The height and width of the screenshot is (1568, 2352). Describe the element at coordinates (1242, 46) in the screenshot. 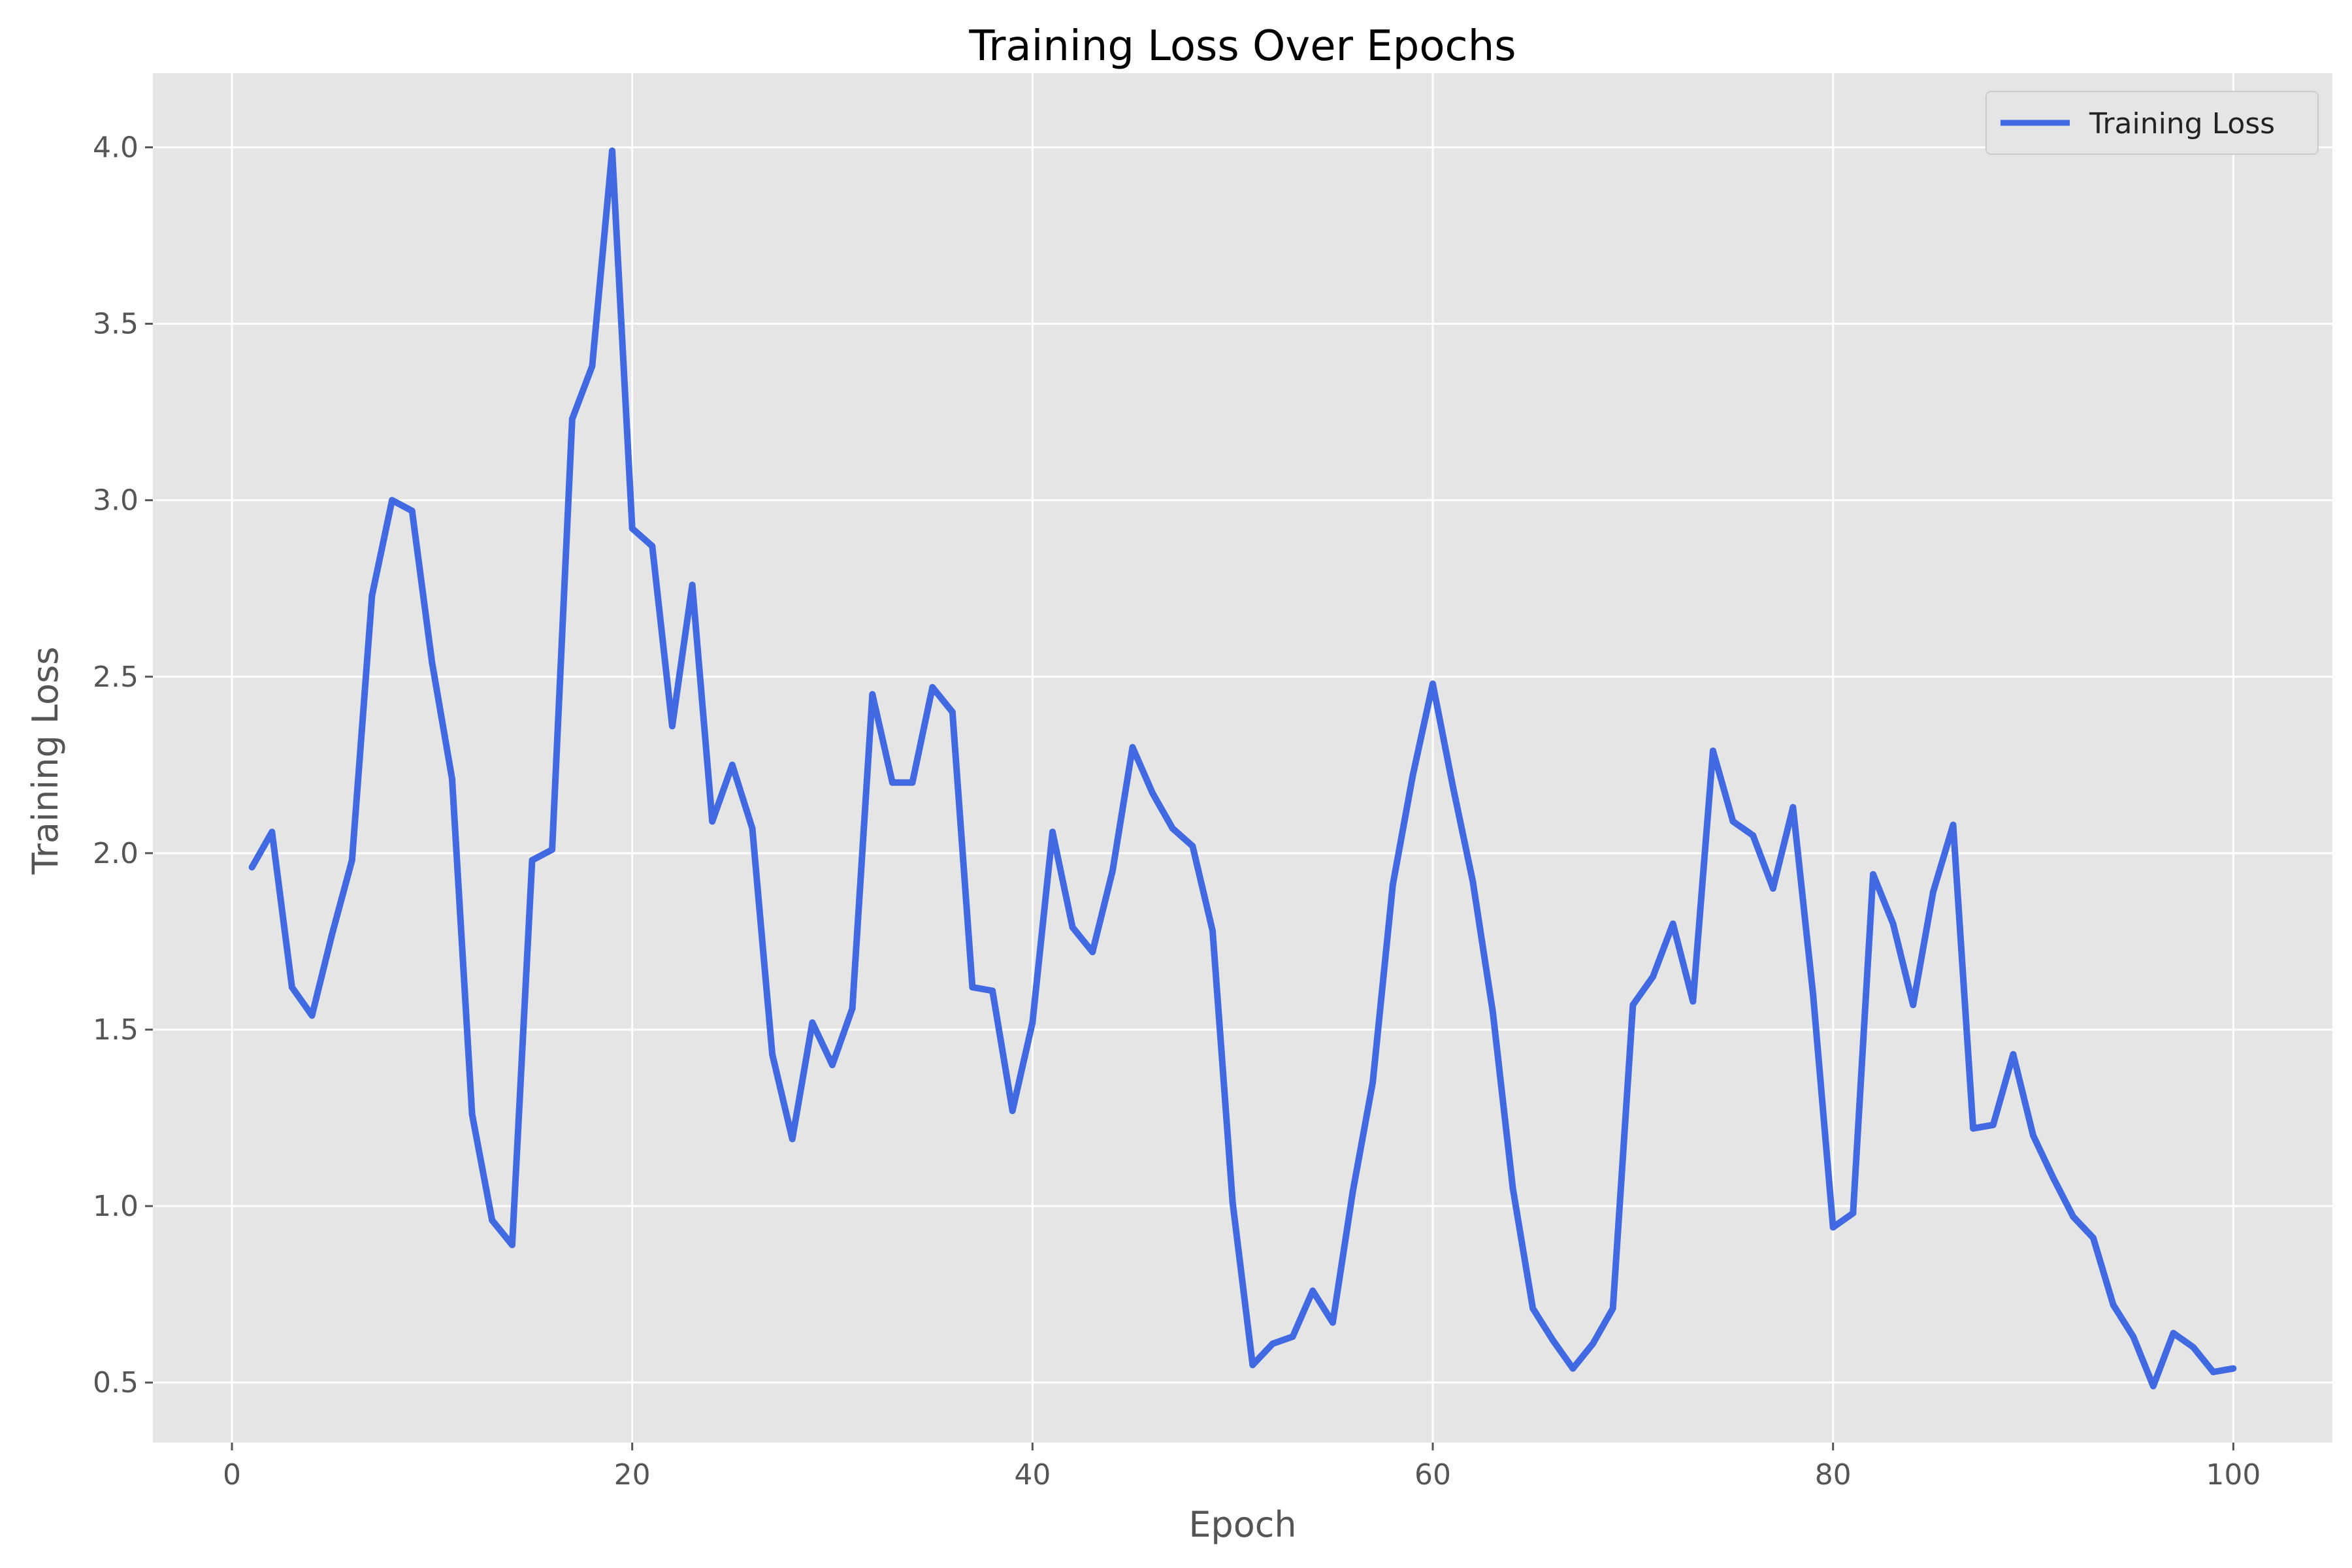

I see `chart-title: Training Loss Over Epochs` at that location.